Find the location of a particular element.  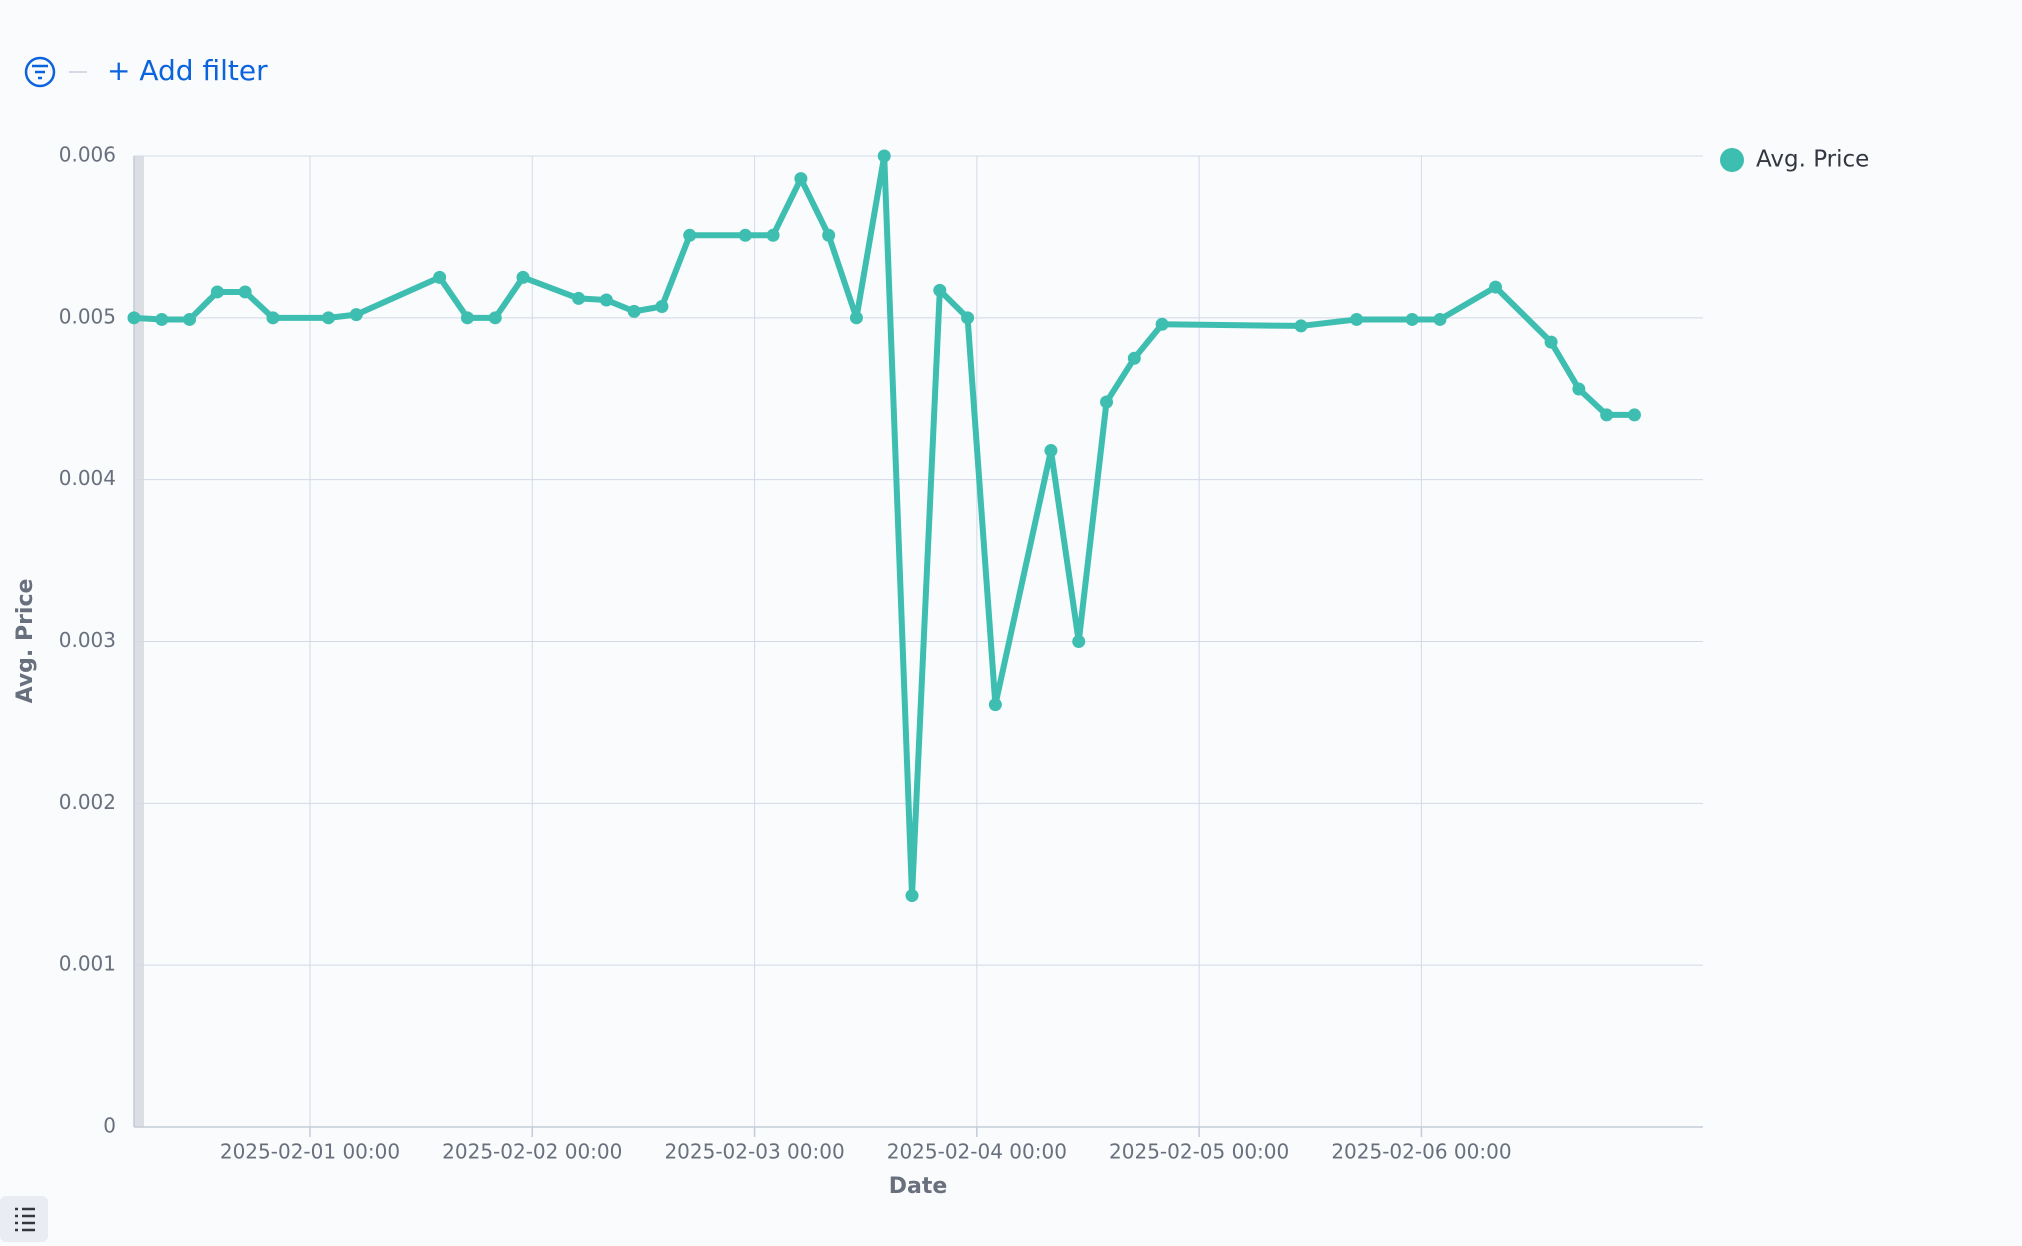

x-axis-title: Date is located at coordinates (918, 1186).